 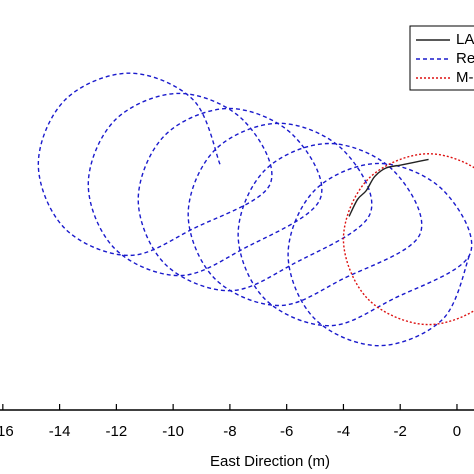 What do you see at coordinates (229, 431) in the screenshot?
I see `x-tick-label: -8` at bounding box center [229, 431].